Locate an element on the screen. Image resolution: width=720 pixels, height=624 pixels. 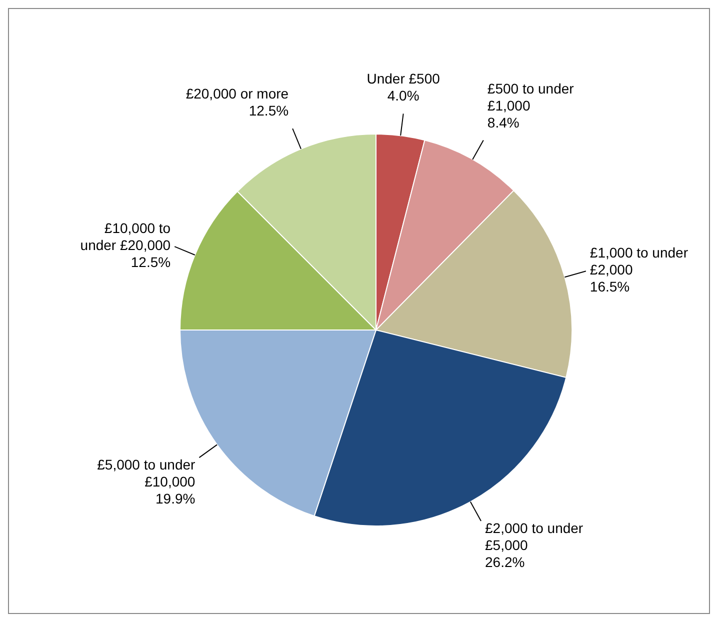
slice-label: £1,000 to under £2,000 is located at coordinates (639, 261).